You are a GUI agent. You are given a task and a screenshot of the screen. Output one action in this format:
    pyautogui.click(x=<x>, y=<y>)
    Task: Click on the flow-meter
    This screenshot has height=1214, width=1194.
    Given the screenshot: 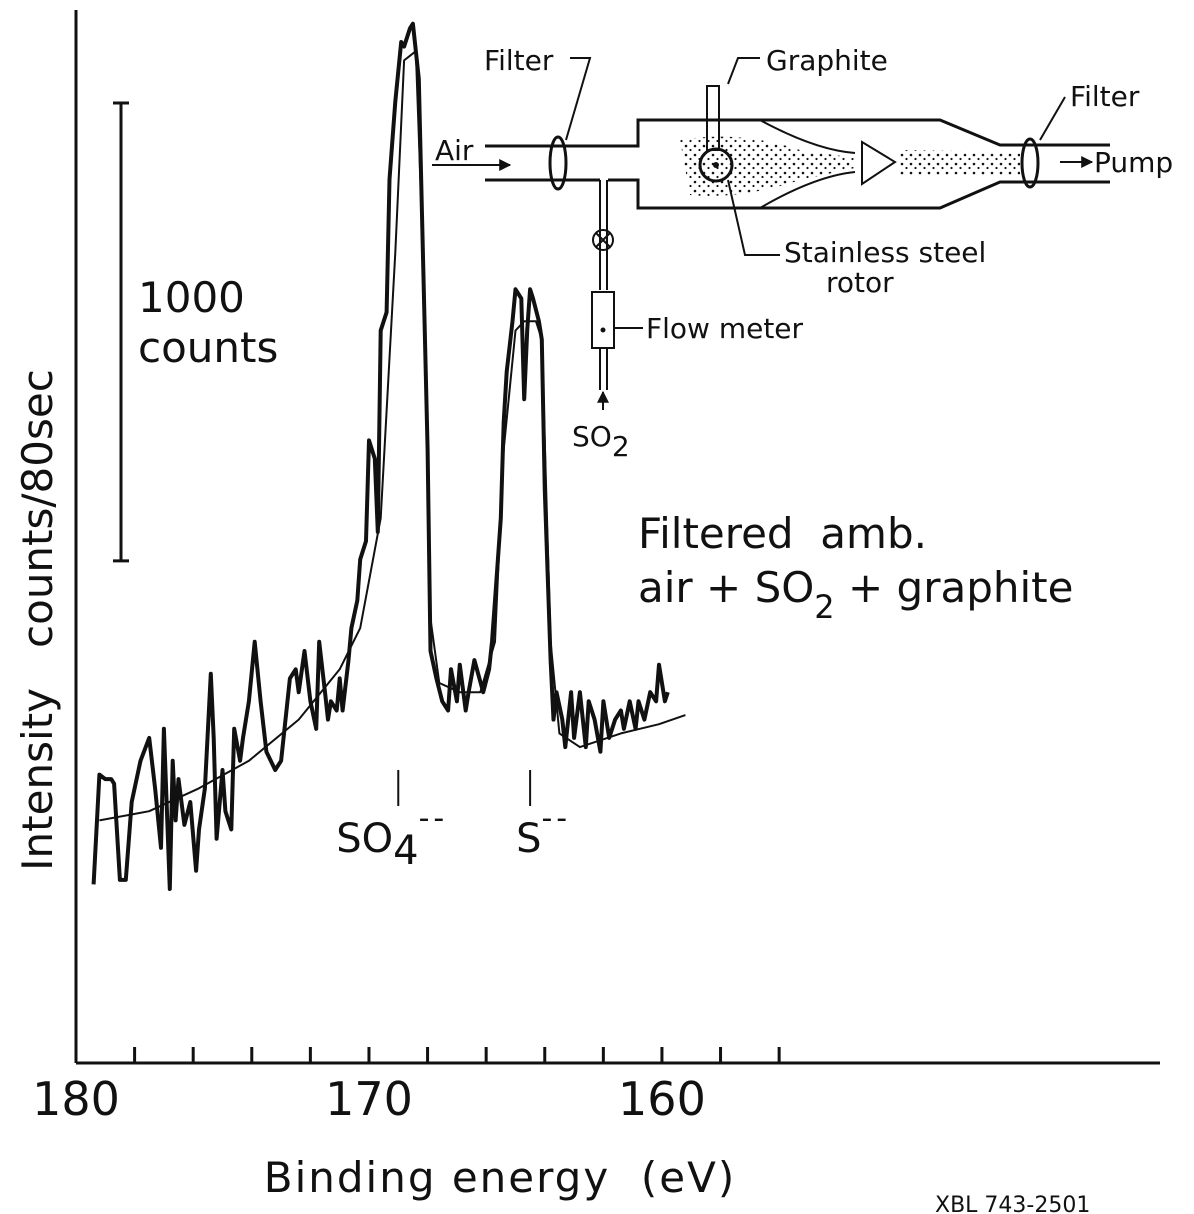 What is the action you would take?
    pyautogui.click(x=603, y=320)
    